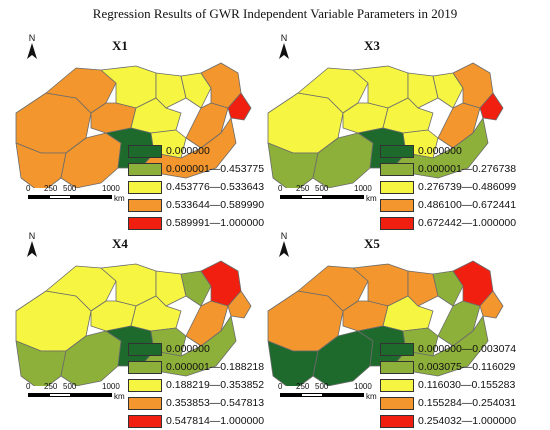 The height and width of the screenshot is (430, 550). What do you see at coordinates (467, 169) in the screenshot?
I see `legend-label: 0.000001—0.276738` at bounding box center [467, 169].